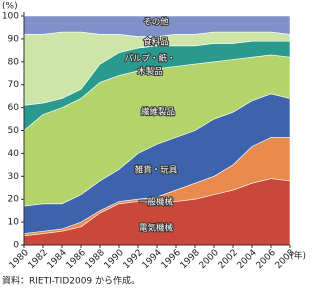 The image size is (320, 289). I want to click on area, so click(157, 26).